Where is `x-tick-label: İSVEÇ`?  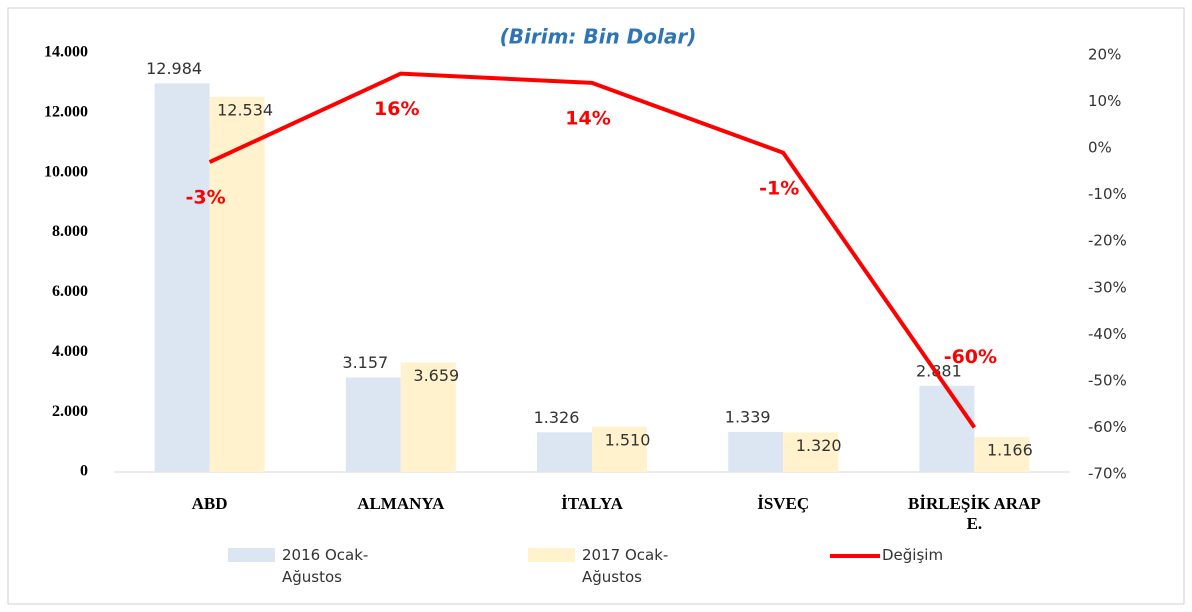 x-tick-label: İSVEÇ is located at coordinates (783, 503).